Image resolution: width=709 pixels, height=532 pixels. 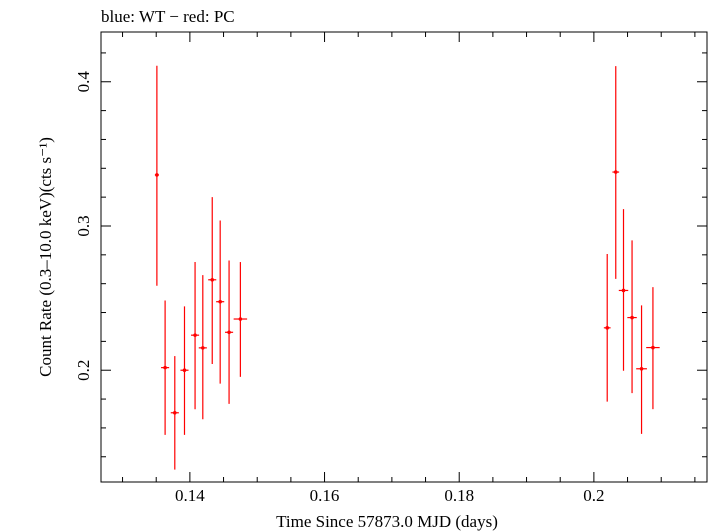 I want to click on y-tick-label: 0.2, so click(x=83, y=370).